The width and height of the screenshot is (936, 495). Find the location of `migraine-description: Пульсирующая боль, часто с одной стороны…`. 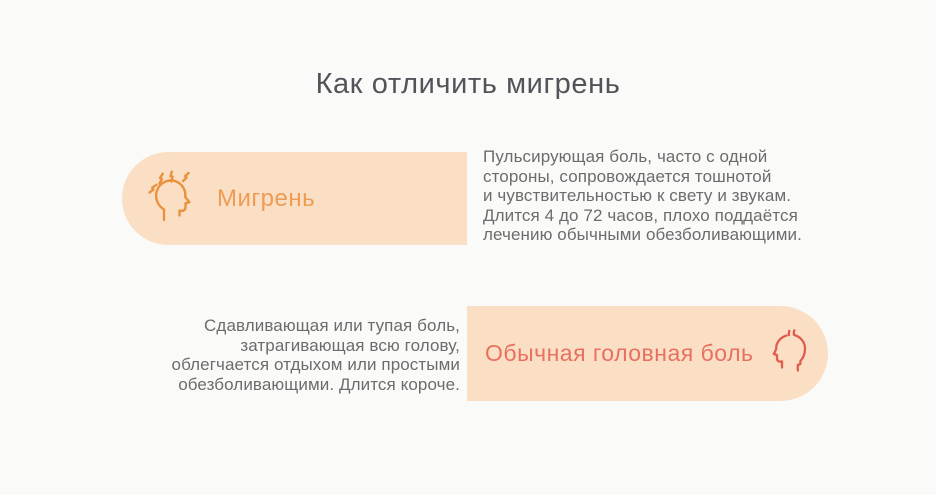

migraine-description: Пульсирующая боль, часто с одной стороны… is located at coordinates (659, 196).